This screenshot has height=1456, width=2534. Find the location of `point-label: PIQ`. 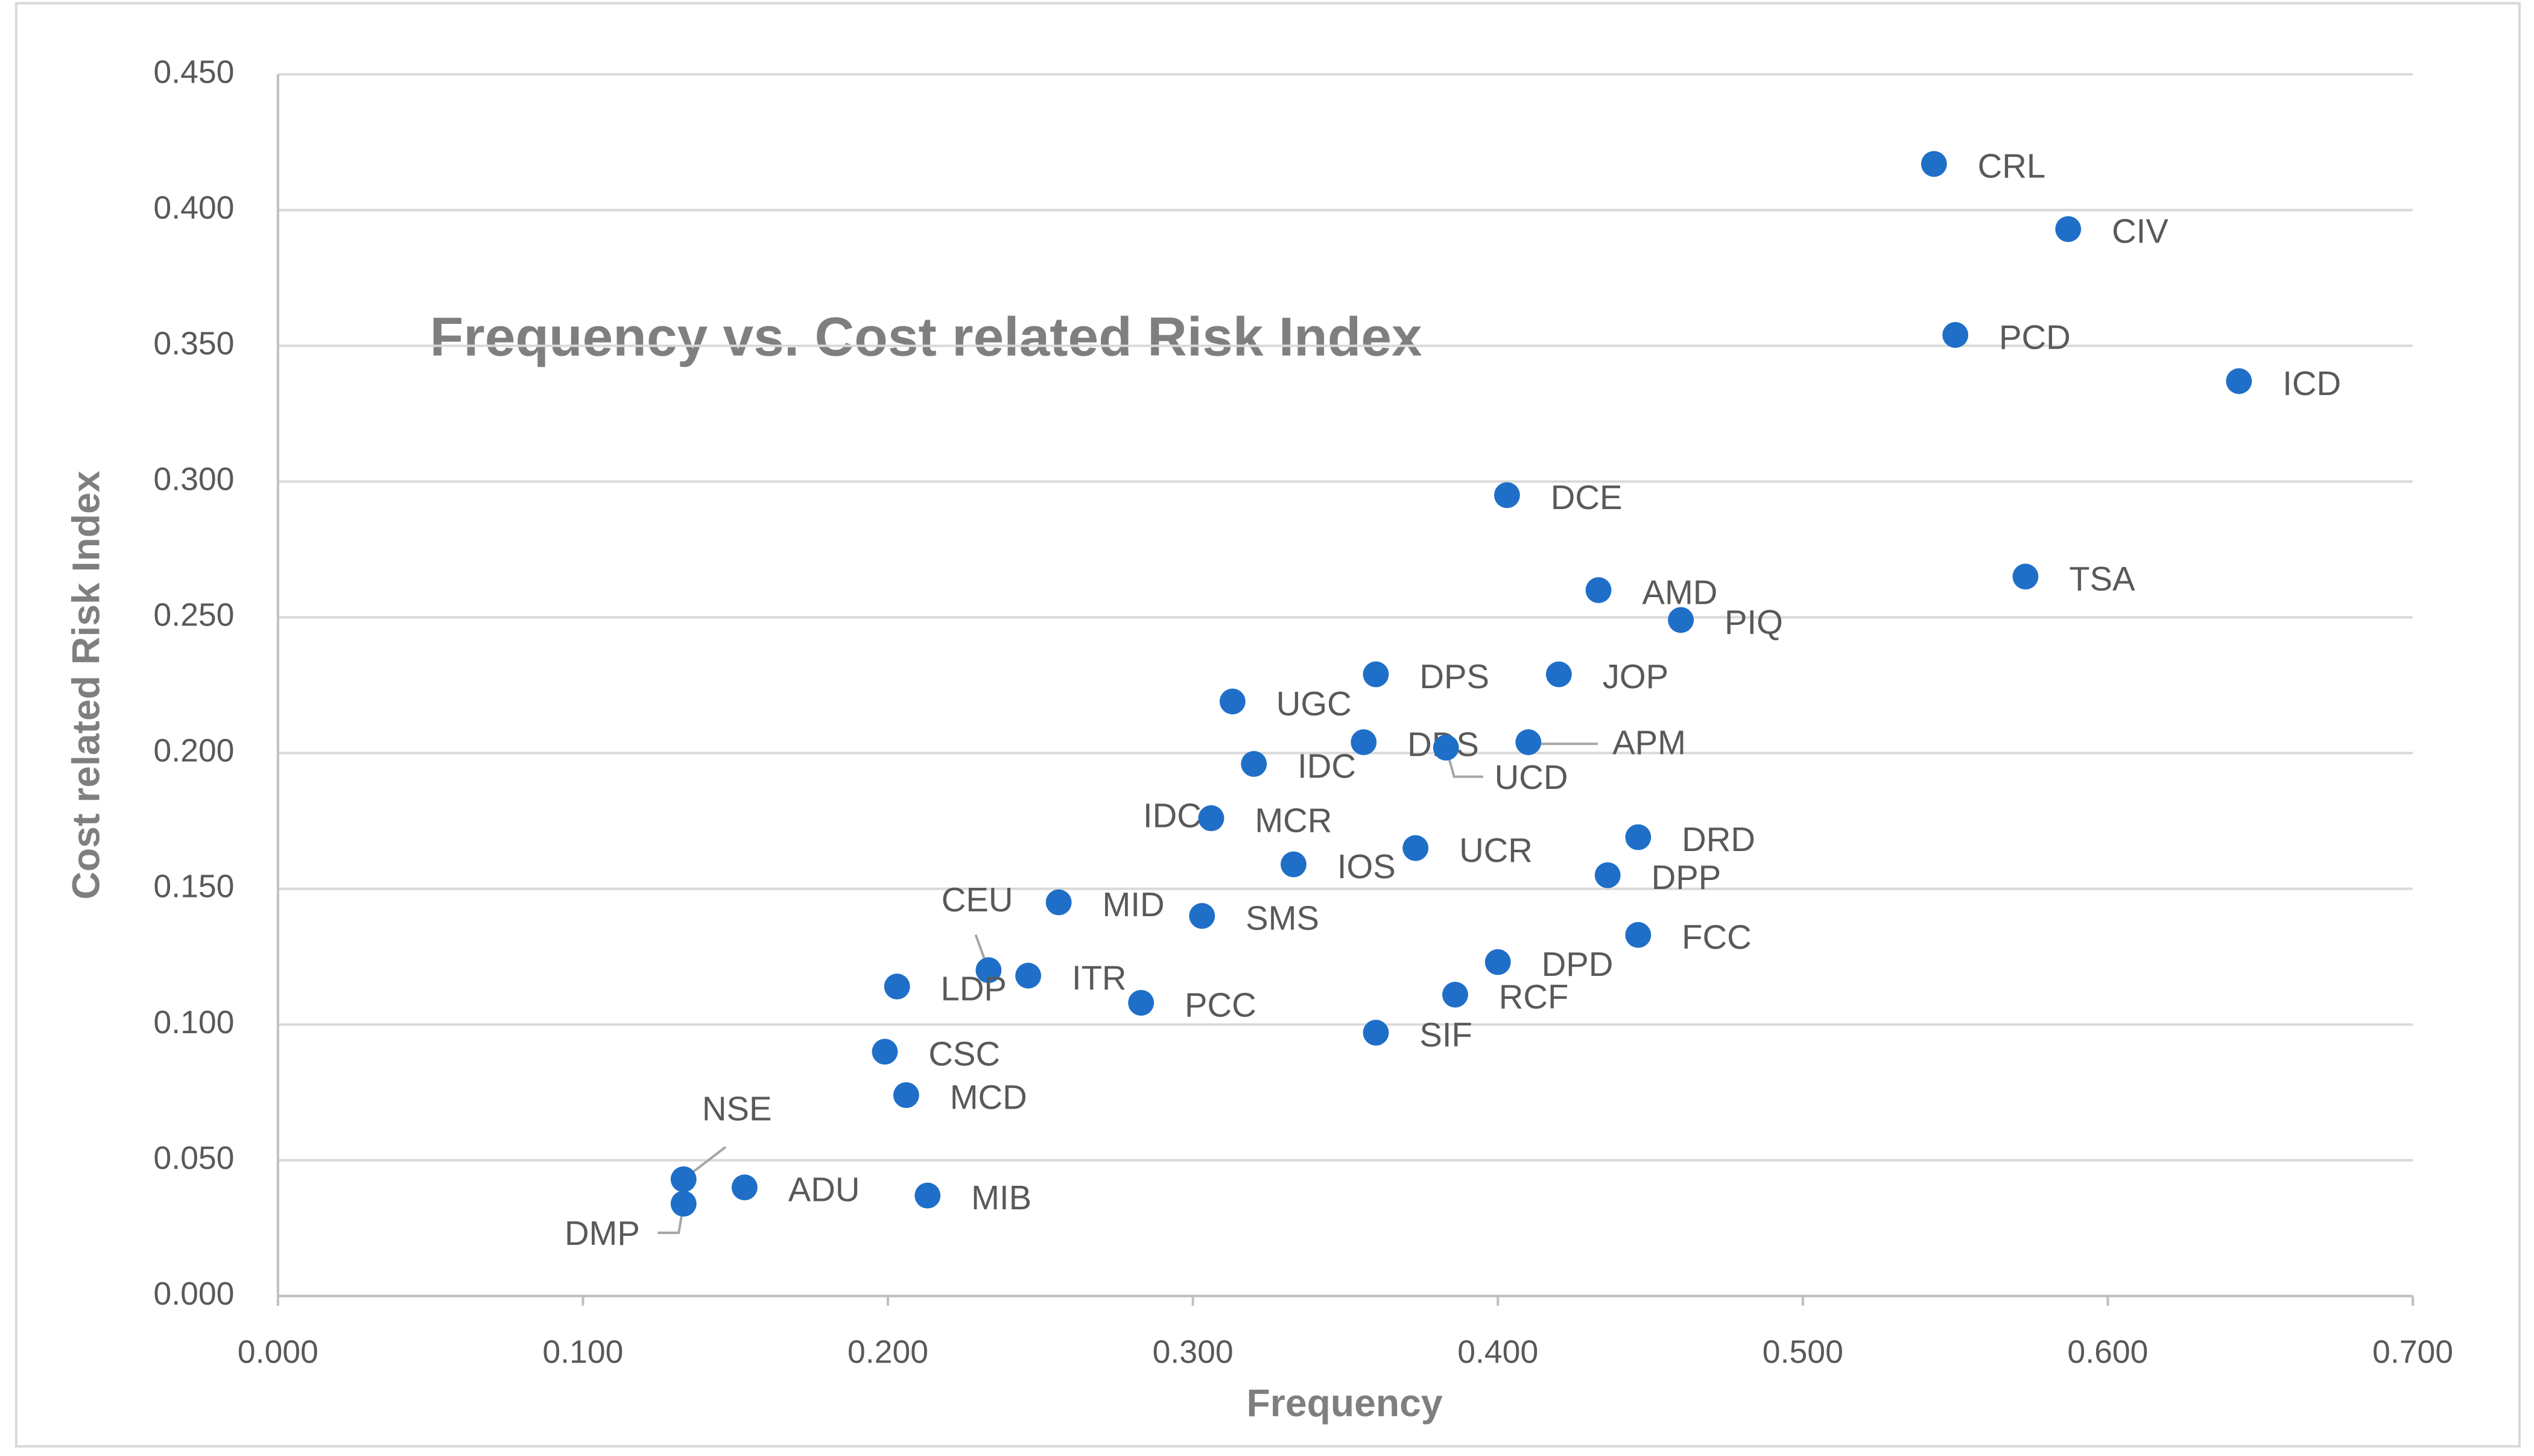

point-label: PIQ is located at coordinates (1754, 622).